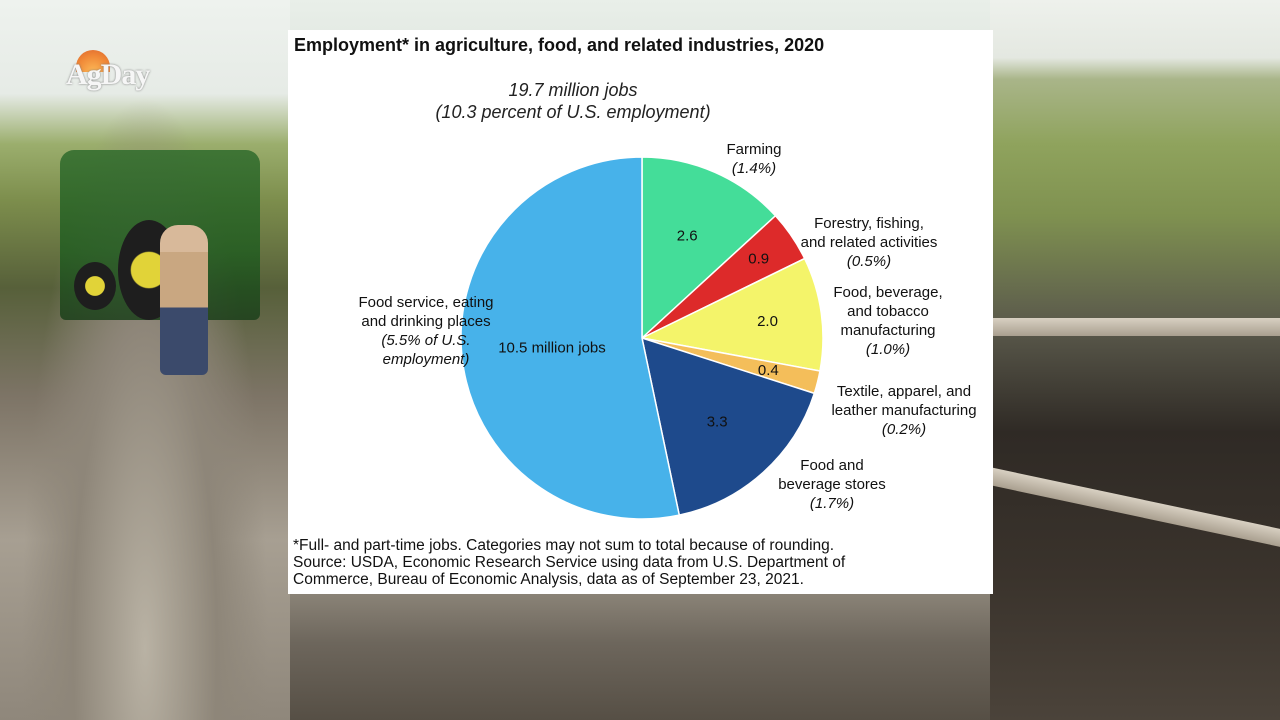 The width and height of the screenshot is (1280, 720). I want to click on logo-text: AgDay, so click(108, 74).